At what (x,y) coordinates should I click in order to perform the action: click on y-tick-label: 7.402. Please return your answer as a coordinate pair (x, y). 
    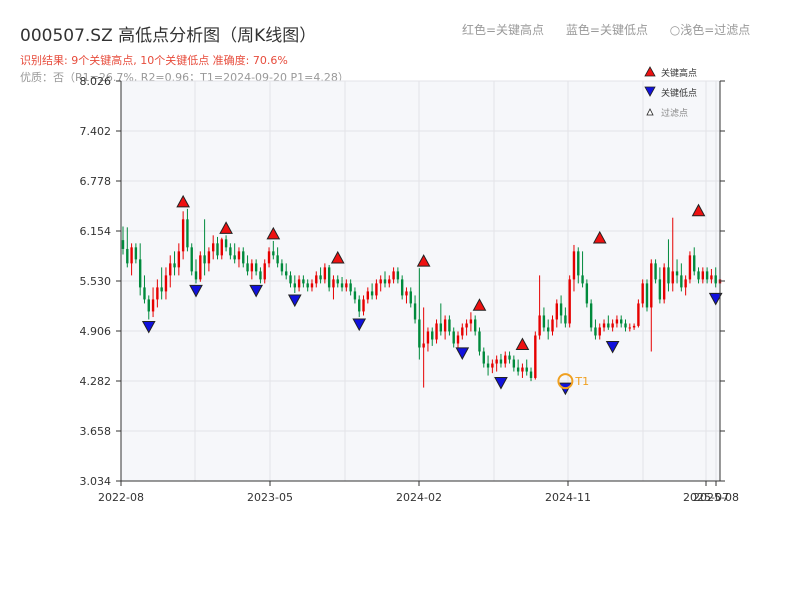
    Looking at the image, I should click on (96, 131).